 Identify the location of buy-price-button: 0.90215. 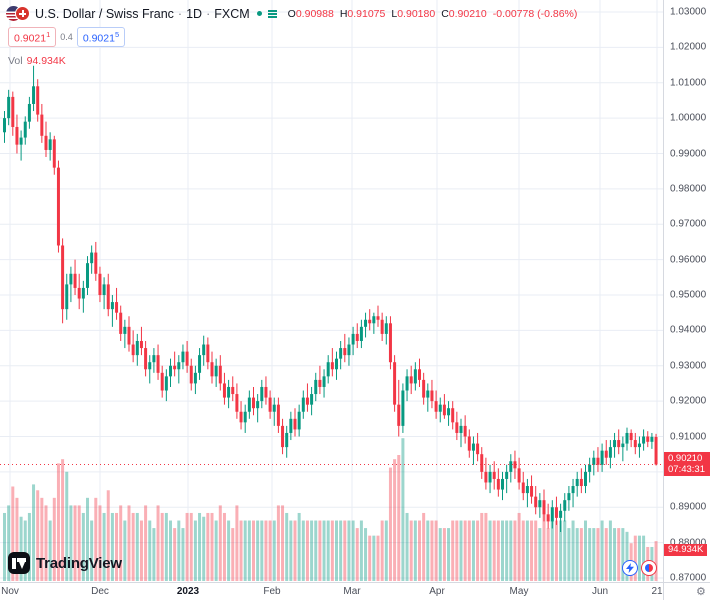
(101, 37).